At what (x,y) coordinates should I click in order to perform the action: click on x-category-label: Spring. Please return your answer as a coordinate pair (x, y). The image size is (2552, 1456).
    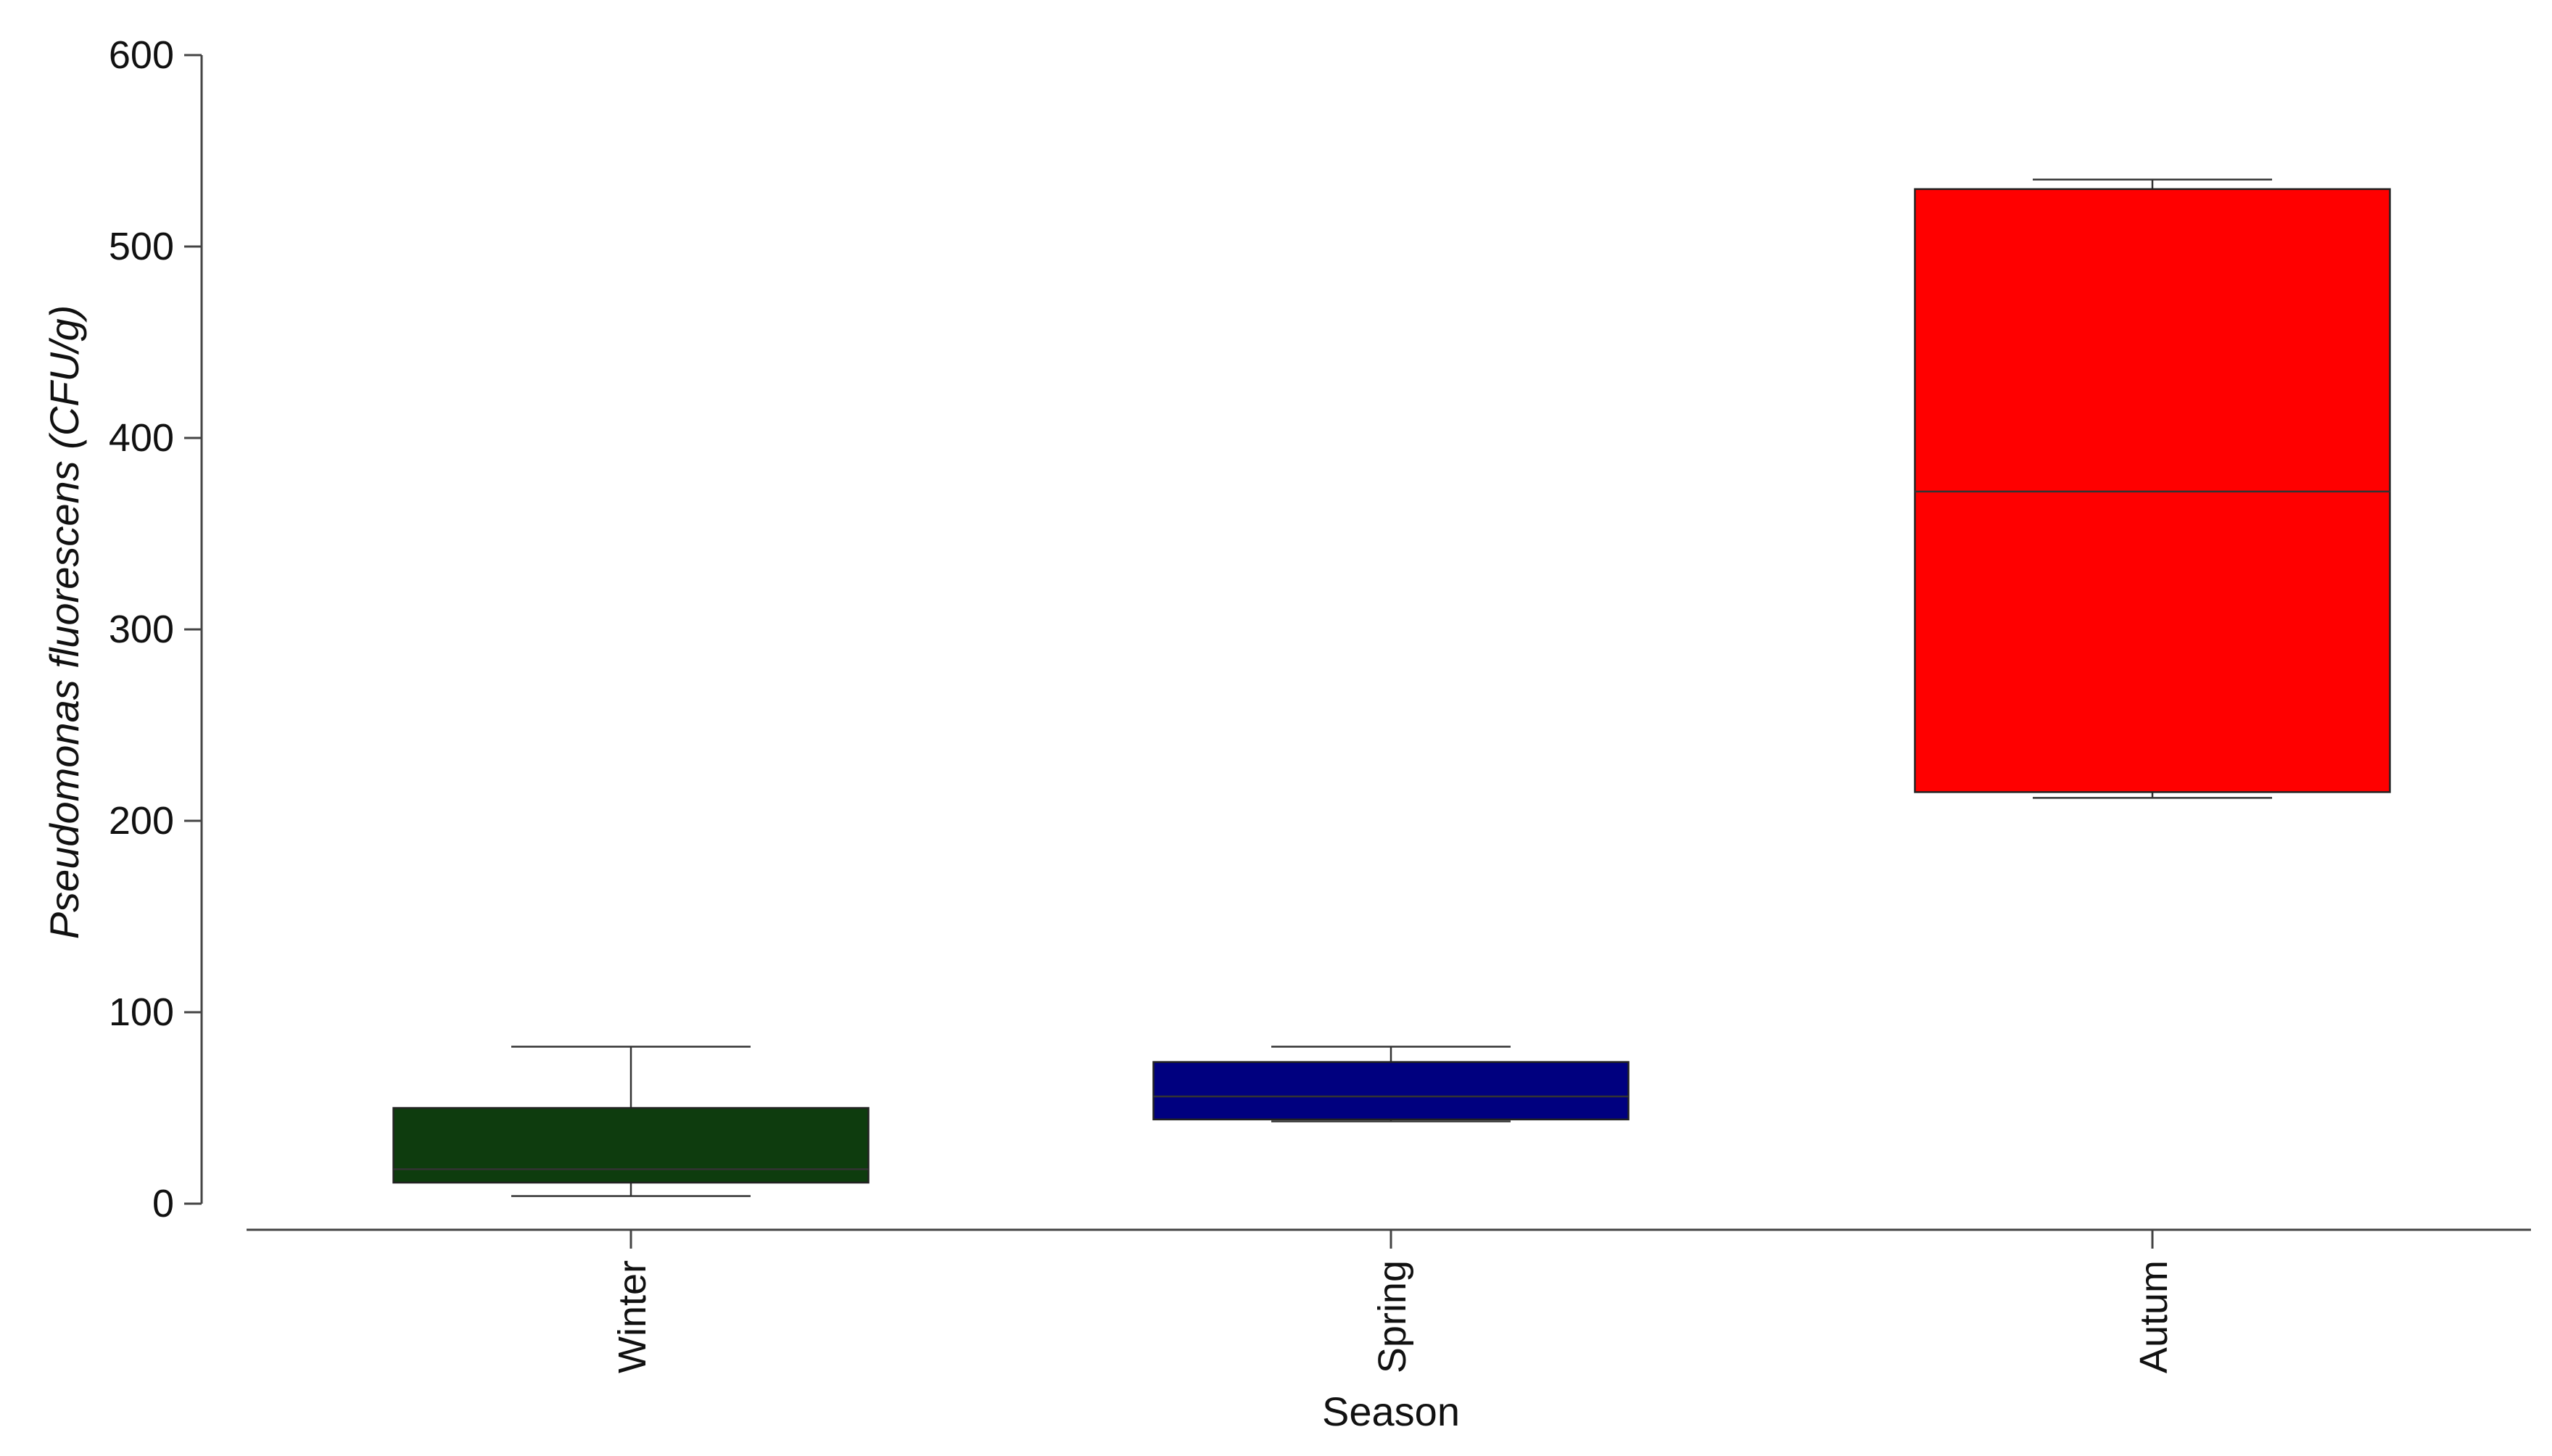
    Looking at the image, I should click on (1393, 1316).